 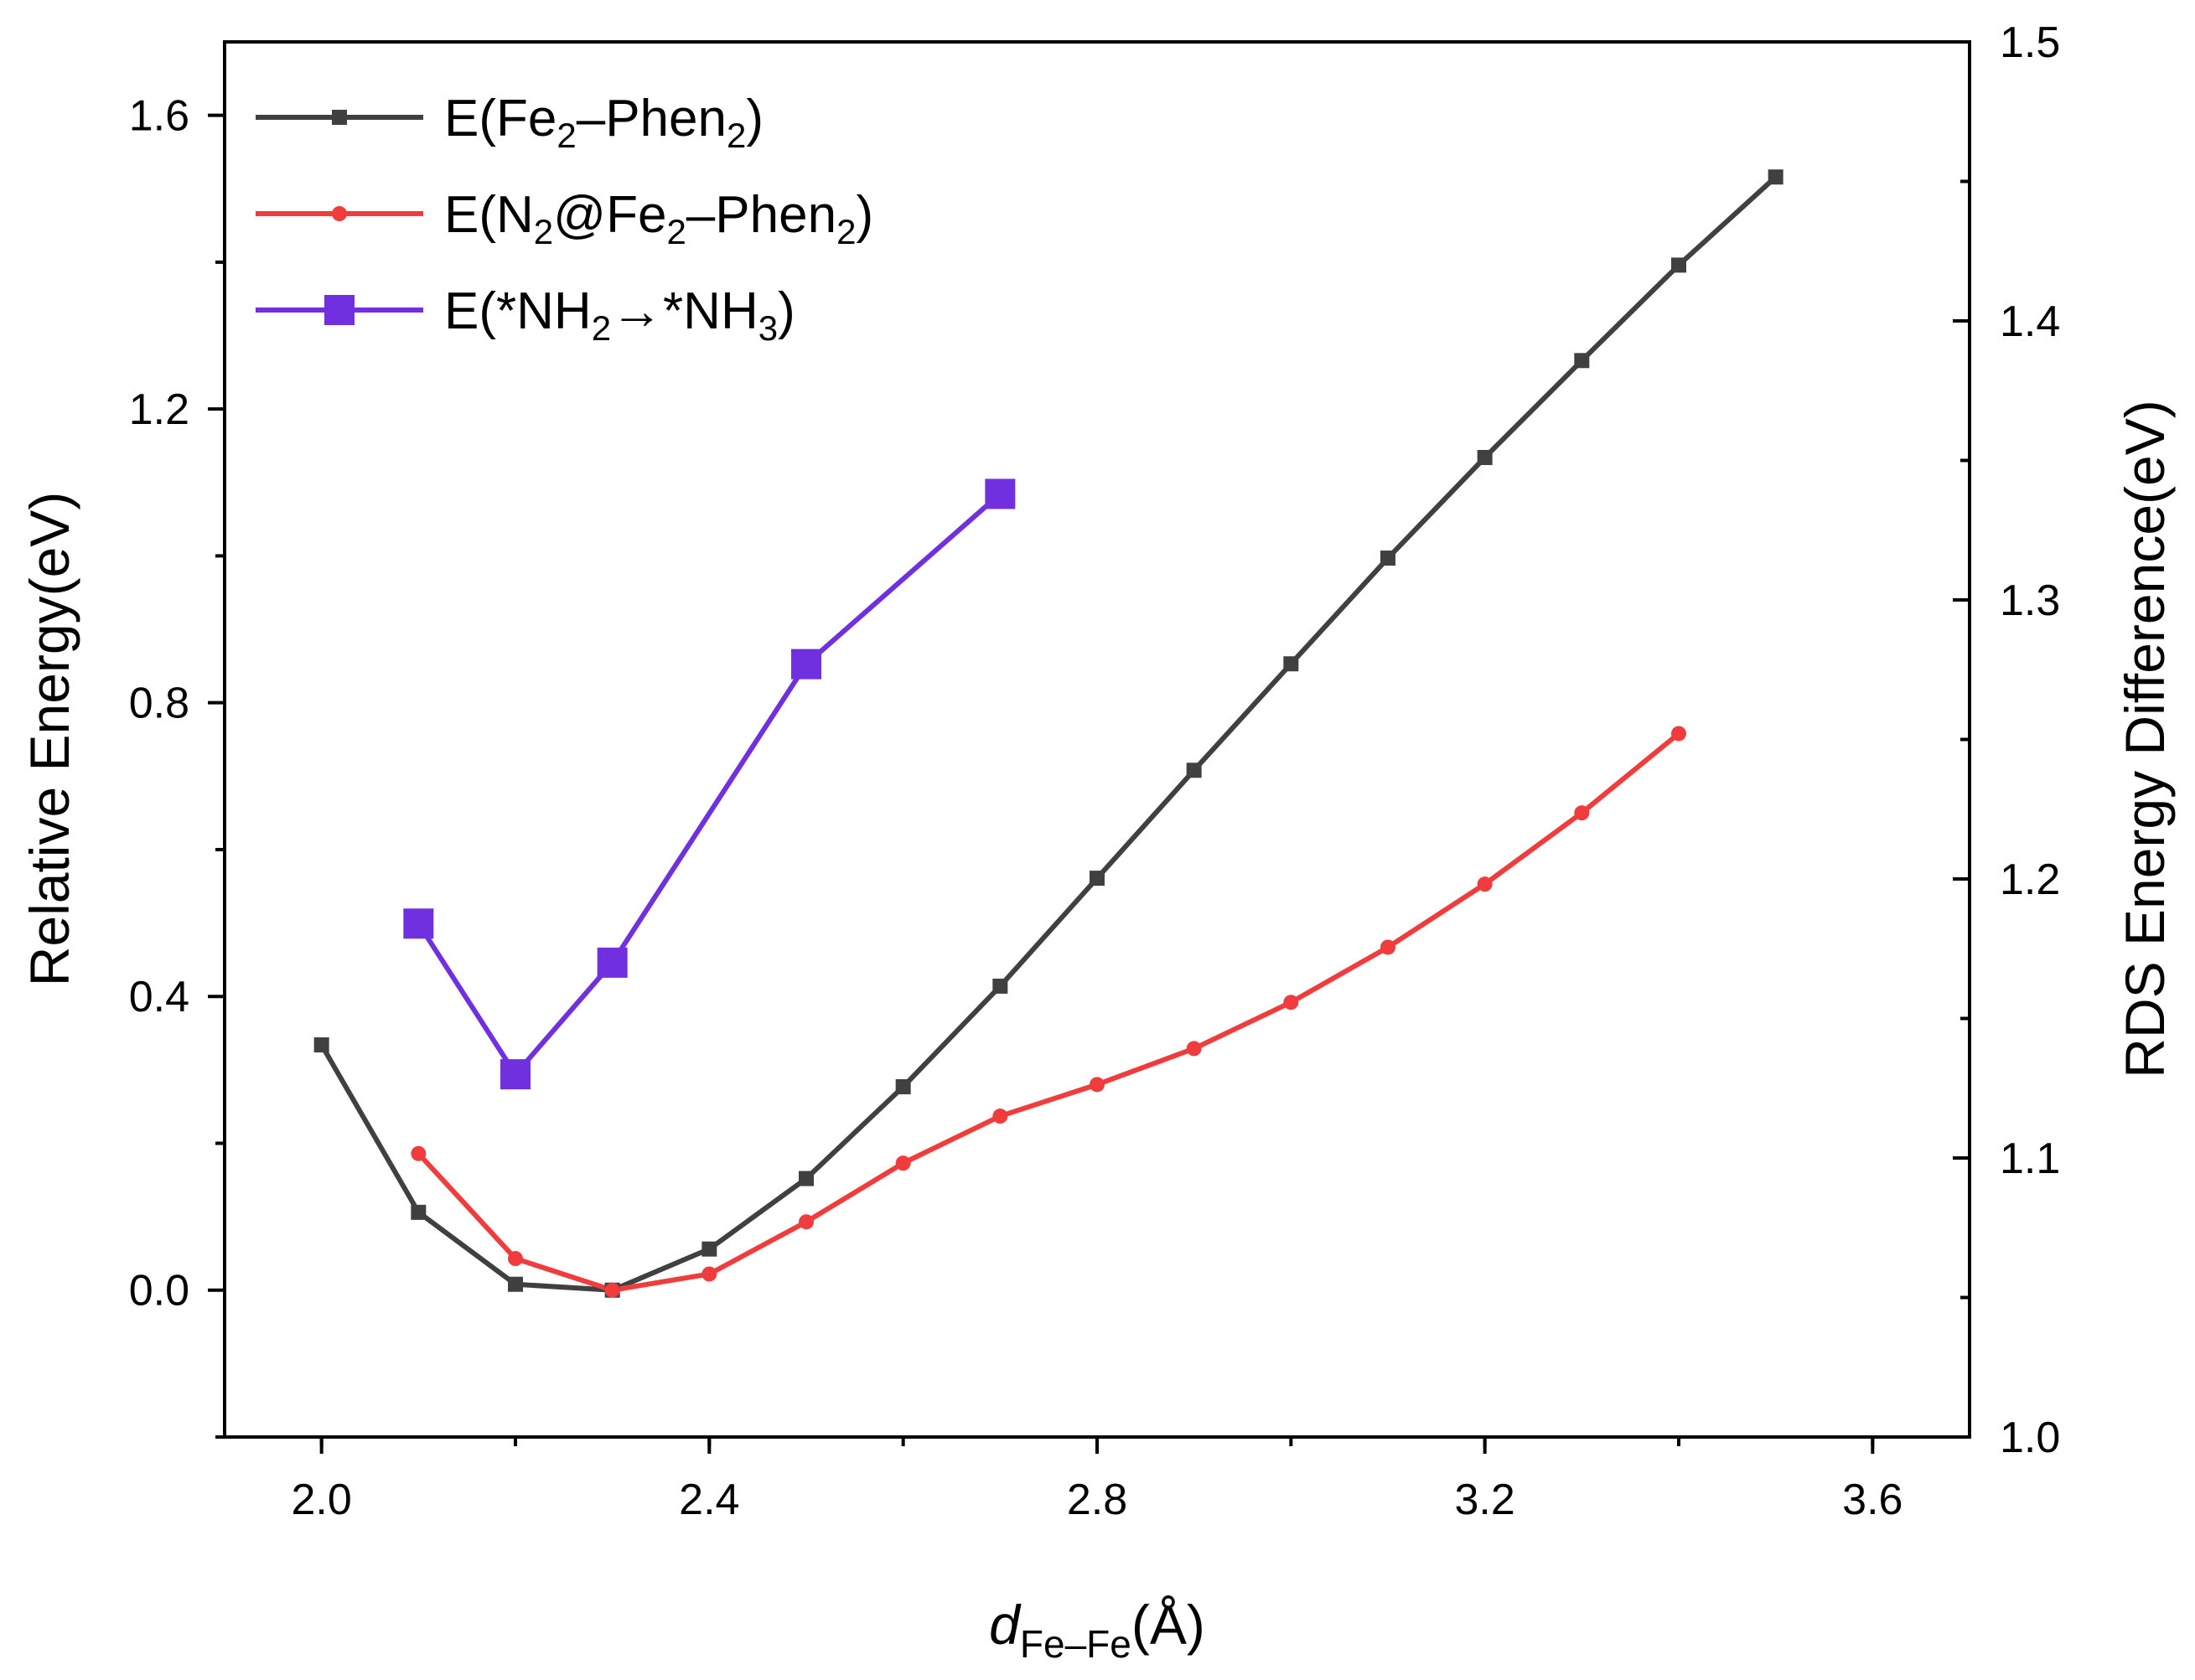 What do you see at coordinates (1097, 1630) in the screenshot?
I see `x-axis-label: dFe–Fe(Å)` at bounding box center [1097, 1630].